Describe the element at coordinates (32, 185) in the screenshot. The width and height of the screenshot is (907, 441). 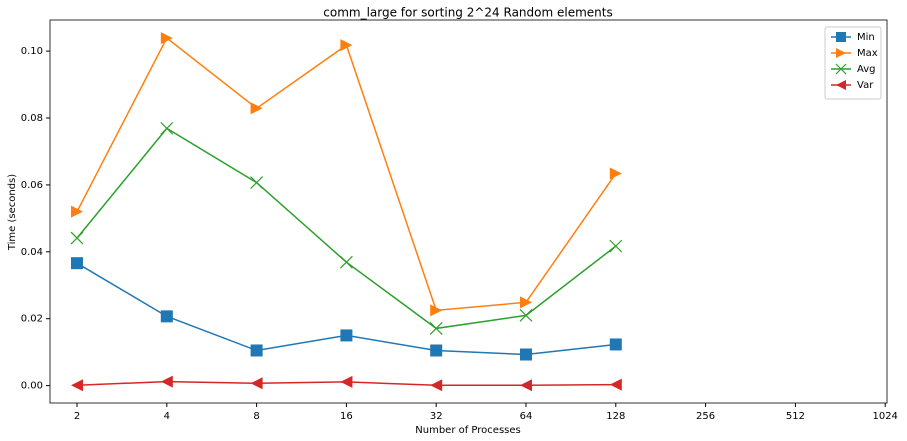
I see `y-tick-label: 0.06` at that location.